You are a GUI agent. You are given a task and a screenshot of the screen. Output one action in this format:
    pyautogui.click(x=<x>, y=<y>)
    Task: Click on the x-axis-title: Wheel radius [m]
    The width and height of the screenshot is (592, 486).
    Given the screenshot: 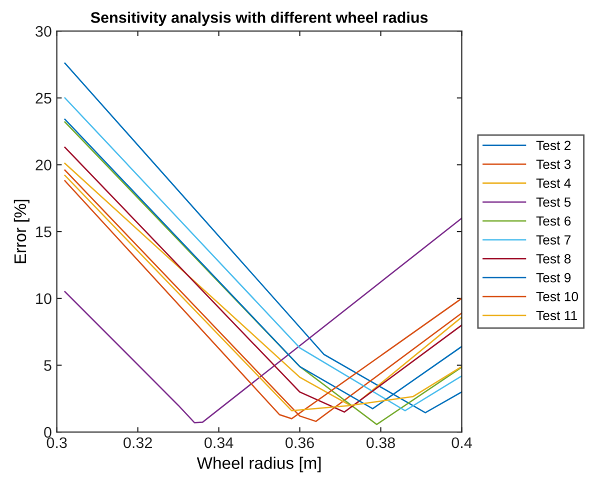 What is the action you would take?
    pyautogui.click(x=258, y=464)
    